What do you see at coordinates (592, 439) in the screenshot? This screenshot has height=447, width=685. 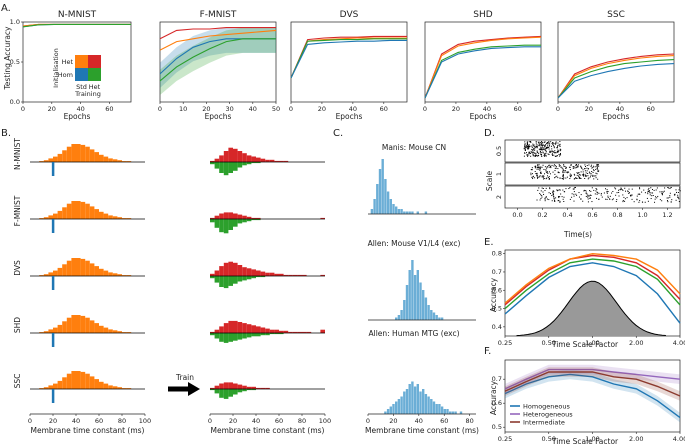 I see `x-tick-label: 1.00` at bounding box center [592, 439].